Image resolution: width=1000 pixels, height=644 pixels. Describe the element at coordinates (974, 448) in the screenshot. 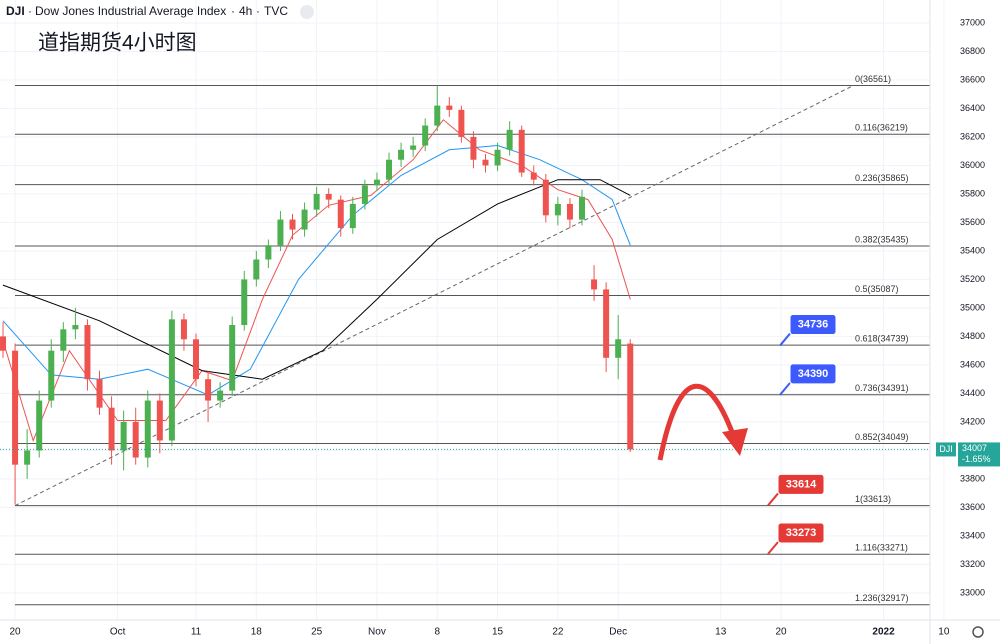

I see `last-price-label: 34007` at that location.